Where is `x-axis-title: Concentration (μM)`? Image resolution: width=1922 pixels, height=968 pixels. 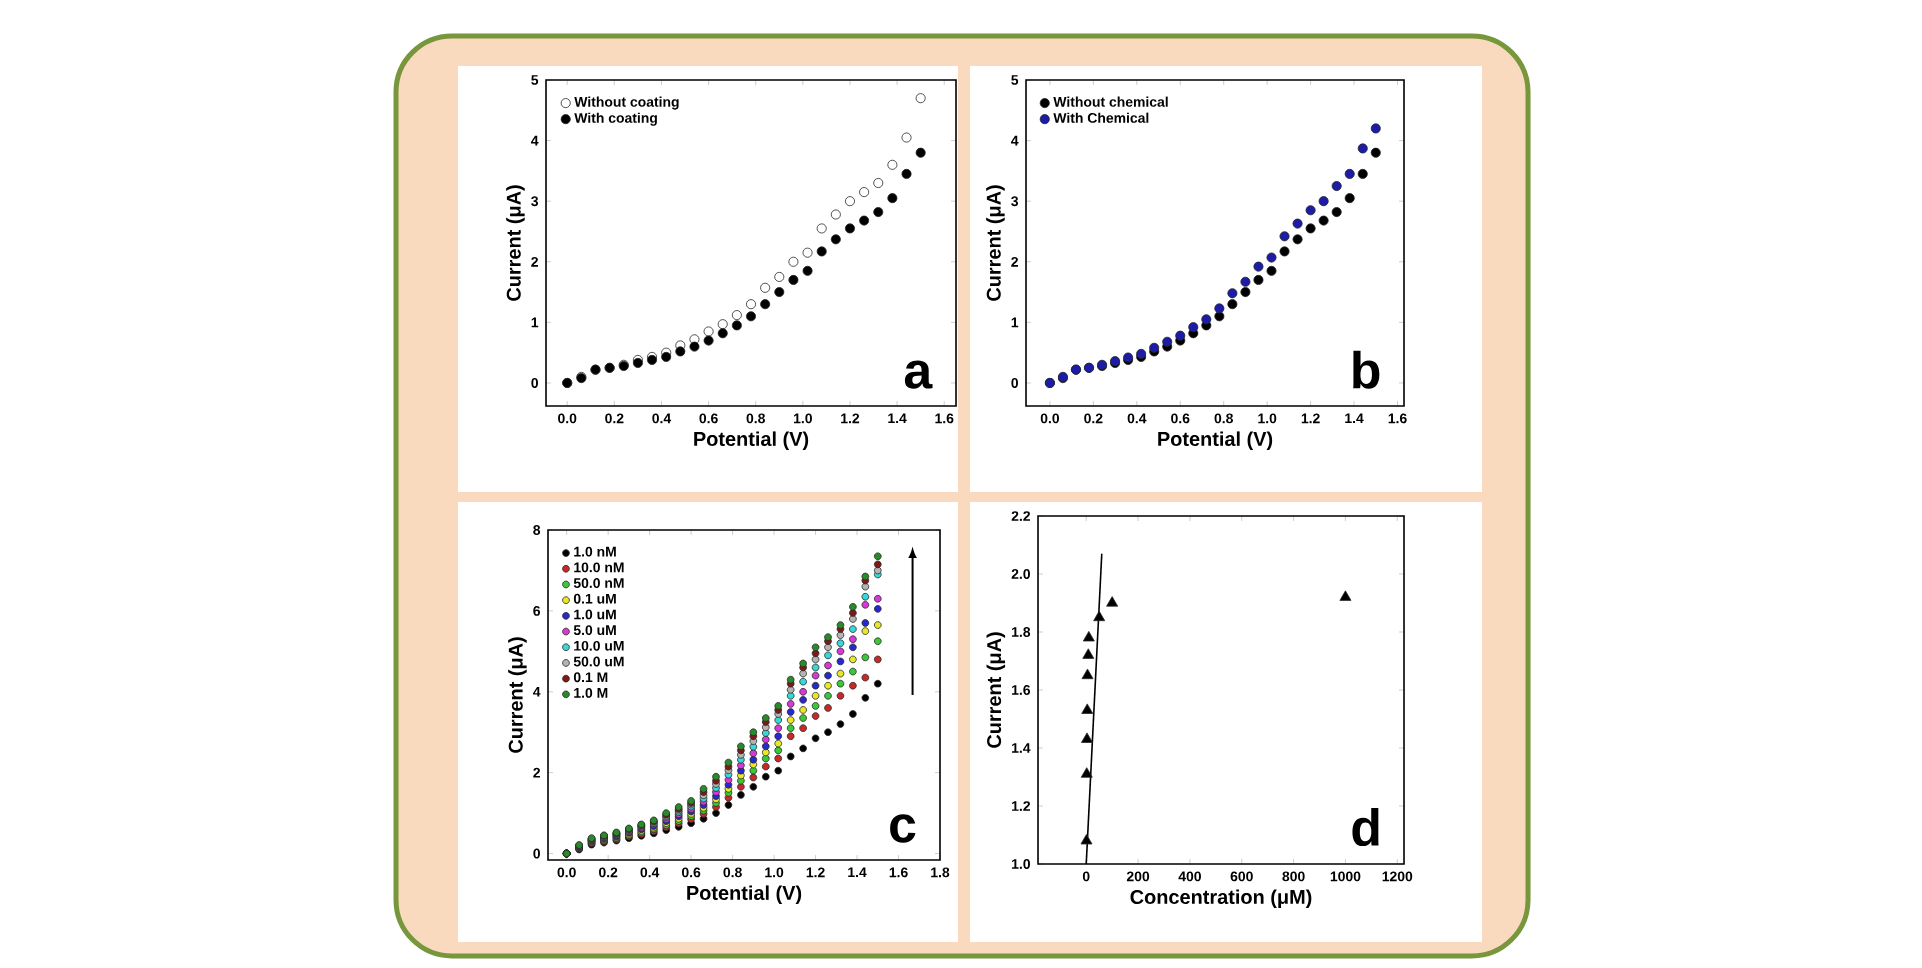 x-axis-title: Concentration (μM) is located at coordinates (1221, 898).